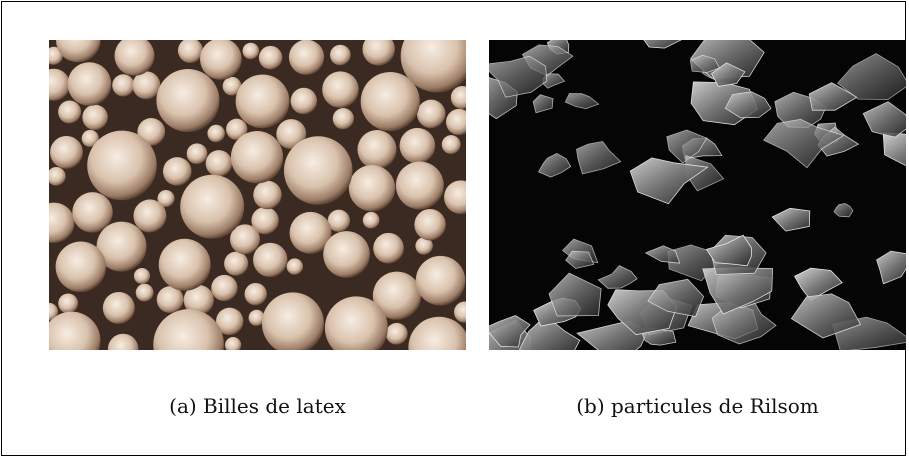 Image resolution: width=909 pixels, height=458 pixels. I want to click on caption-b: (b) particules de Rilsom, so click(697, 406).